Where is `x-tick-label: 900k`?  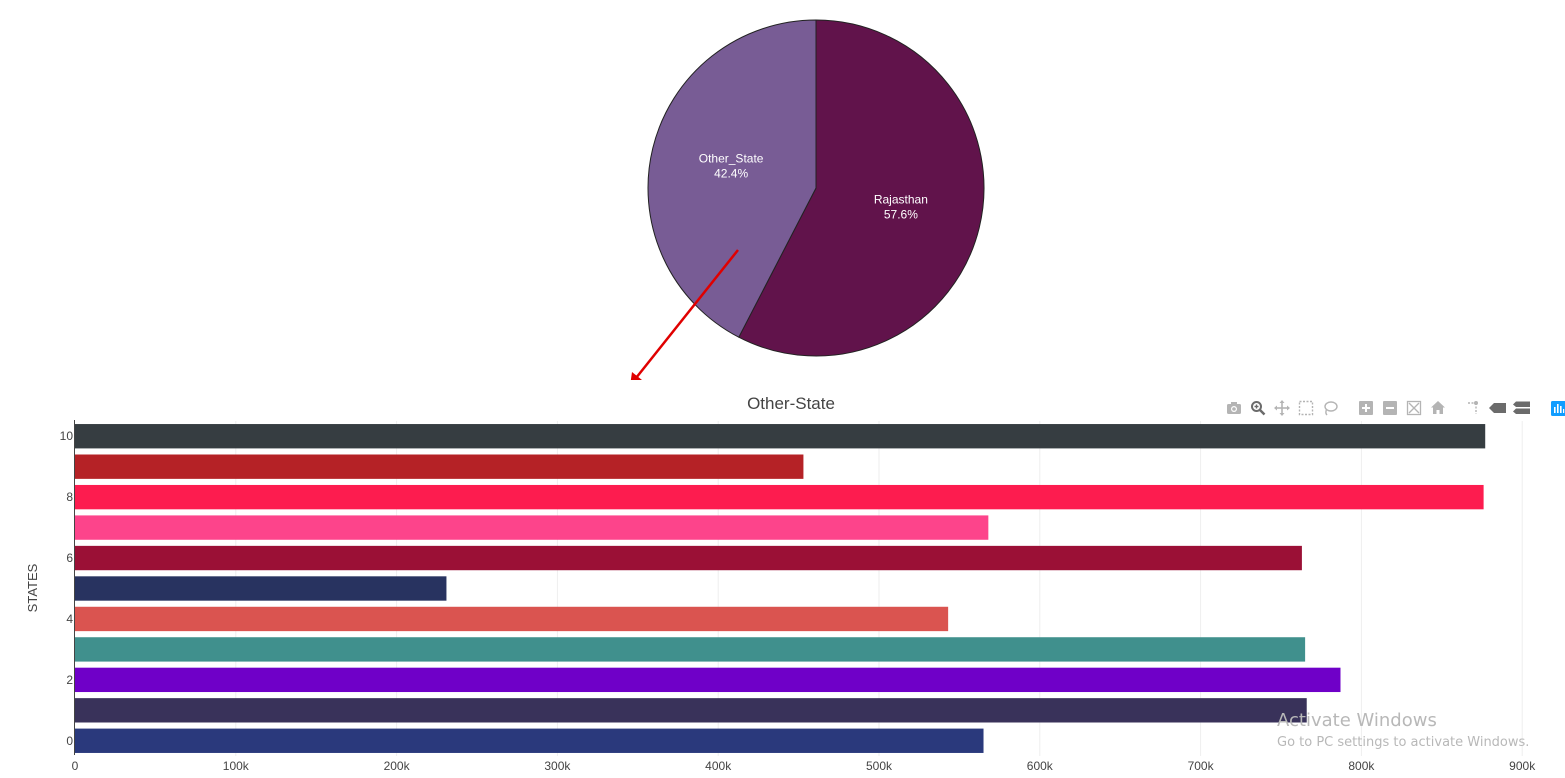 x-tick-label: 900k is located at coordinates (1522, 766).